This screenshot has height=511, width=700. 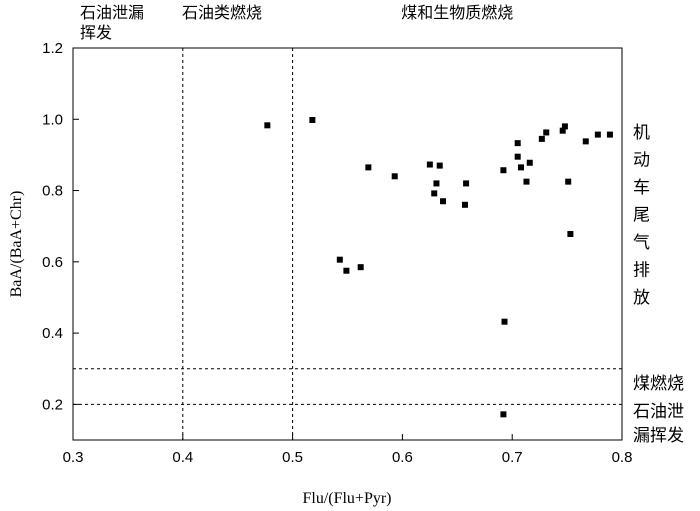 I want to click on region-label-top: 煤和生物质燃烧, so click(x=457, y=12).